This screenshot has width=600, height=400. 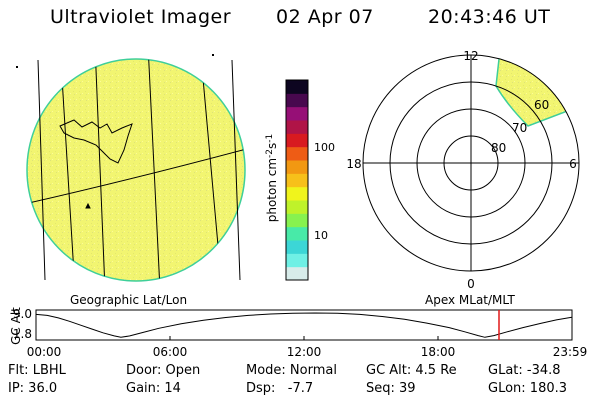 What do you see at coordinates (324, 147) in the screenshot?
I see `colorbar-tick-100: 100` at bounding box center [324, 147].